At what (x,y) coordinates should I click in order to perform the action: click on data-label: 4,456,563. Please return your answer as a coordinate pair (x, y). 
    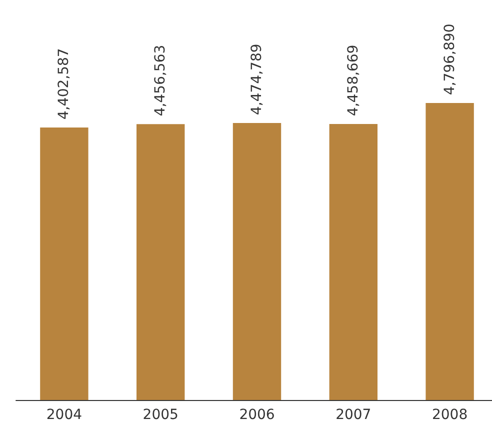
    Looking at the image, I should click on (160, 80).